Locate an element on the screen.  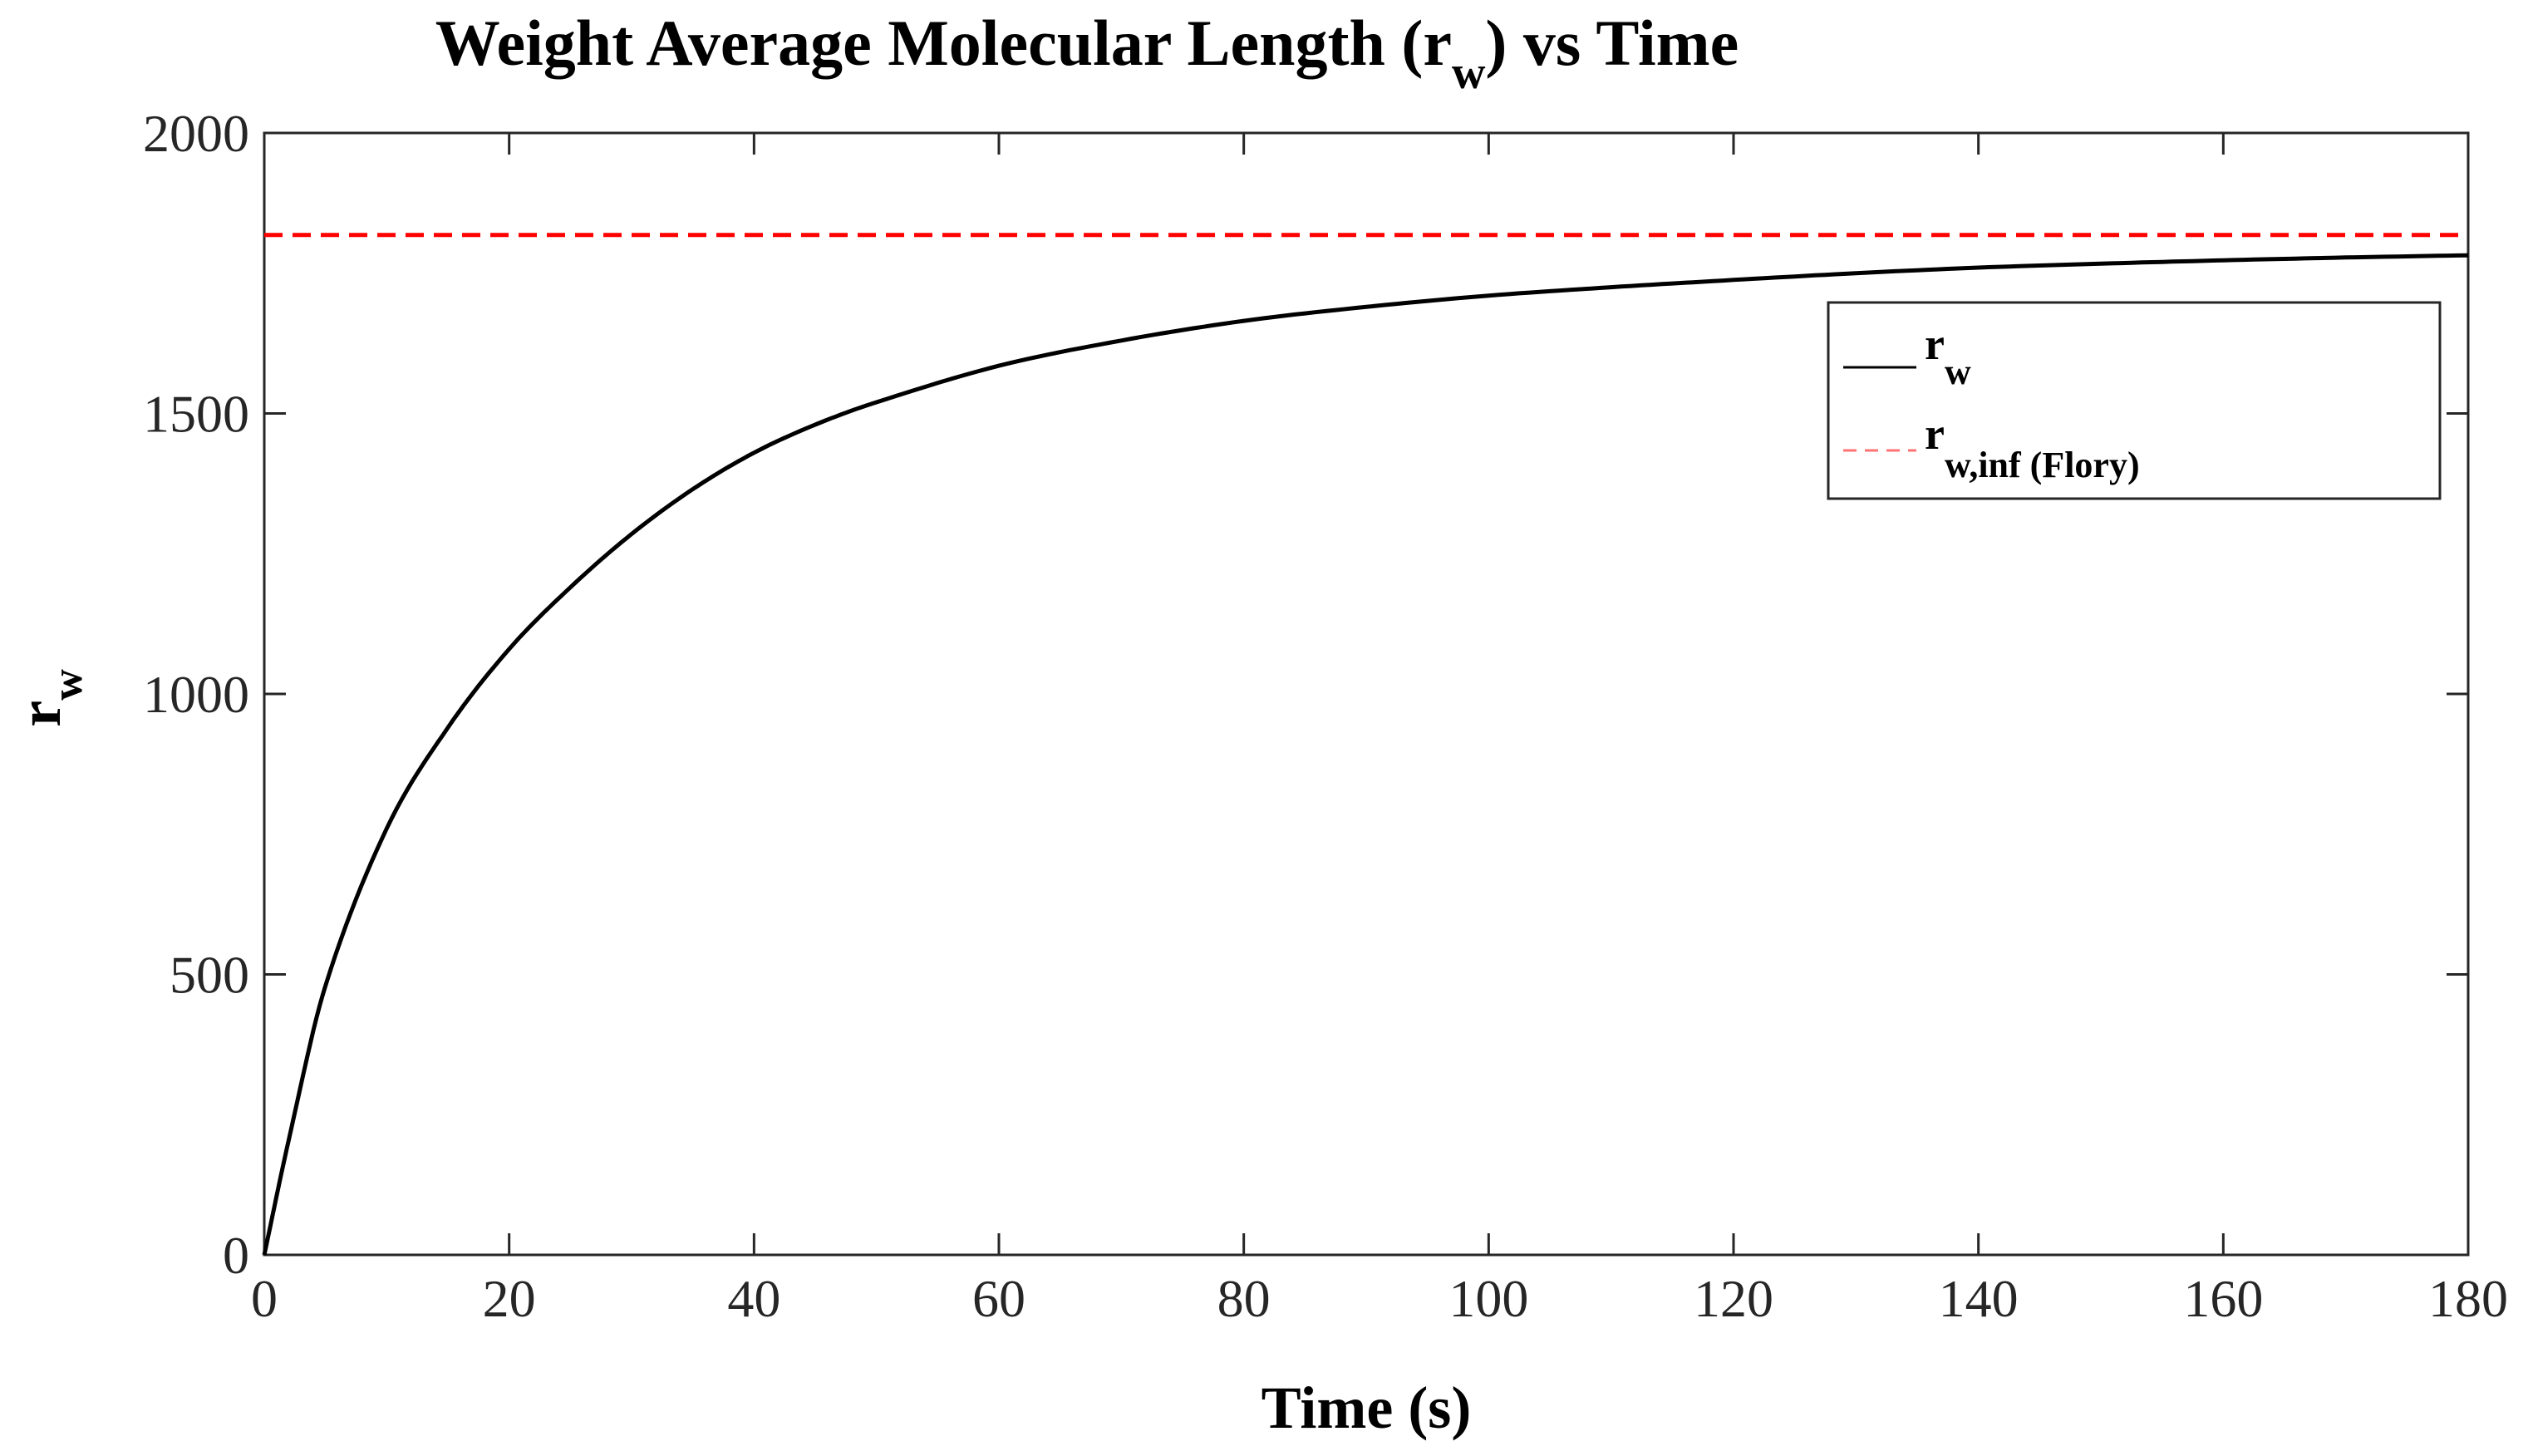
x-tick-label: 140 is located at coordinates (1979, 1298).